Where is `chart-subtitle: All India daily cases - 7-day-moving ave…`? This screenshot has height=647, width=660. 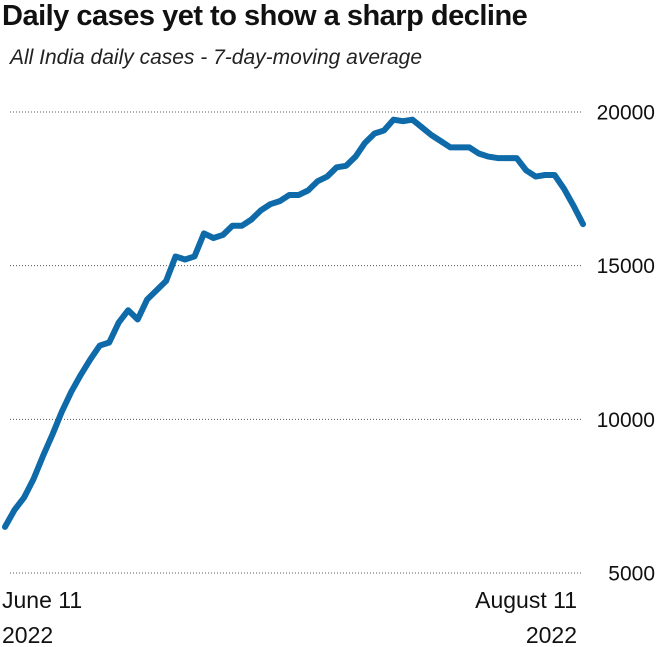
chart-subtitle: All India daily cases - 7-day-moving ave… is located at coordinates (216, 57).